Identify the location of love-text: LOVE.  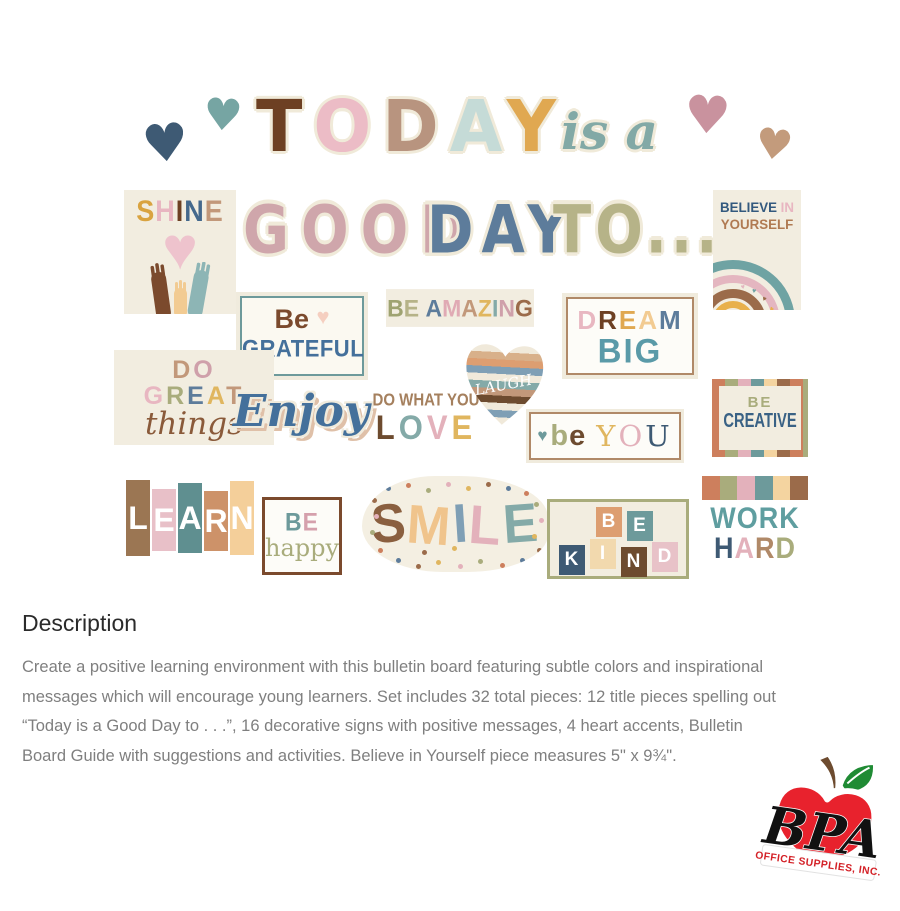
(426, 428).